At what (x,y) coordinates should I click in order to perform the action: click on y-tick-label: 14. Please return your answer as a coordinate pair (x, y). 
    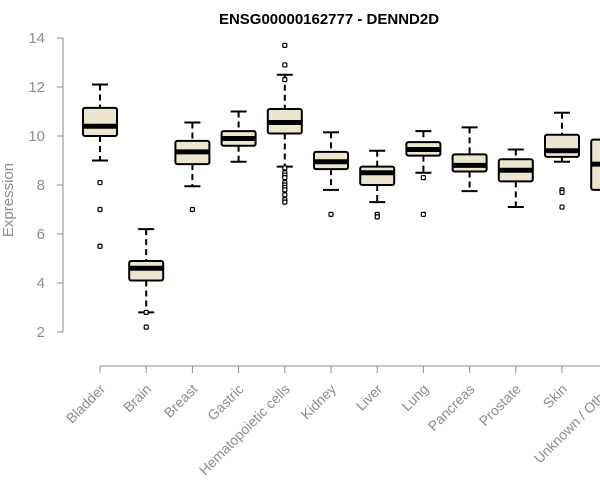
    Looking at the image, I should click on (36, 38).